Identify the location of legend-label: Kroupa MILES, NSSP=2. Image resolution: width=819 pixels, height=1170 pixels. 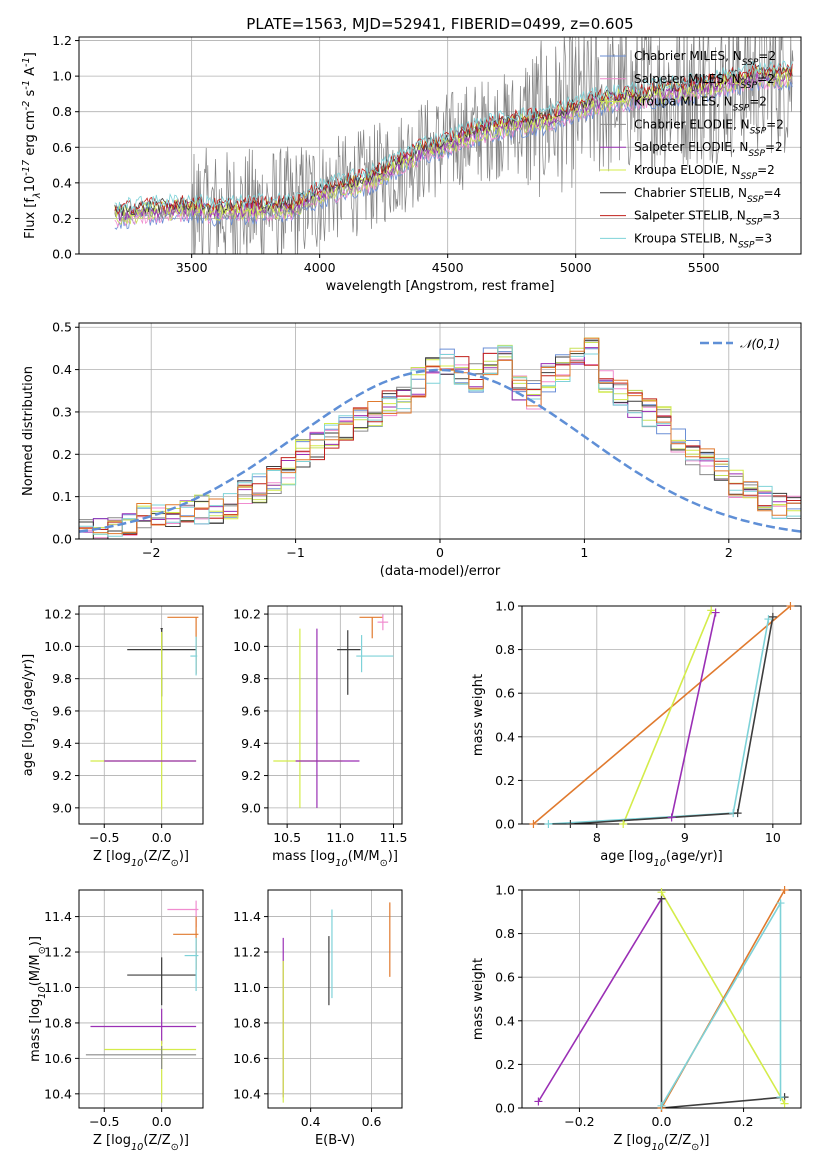
(700, 104).